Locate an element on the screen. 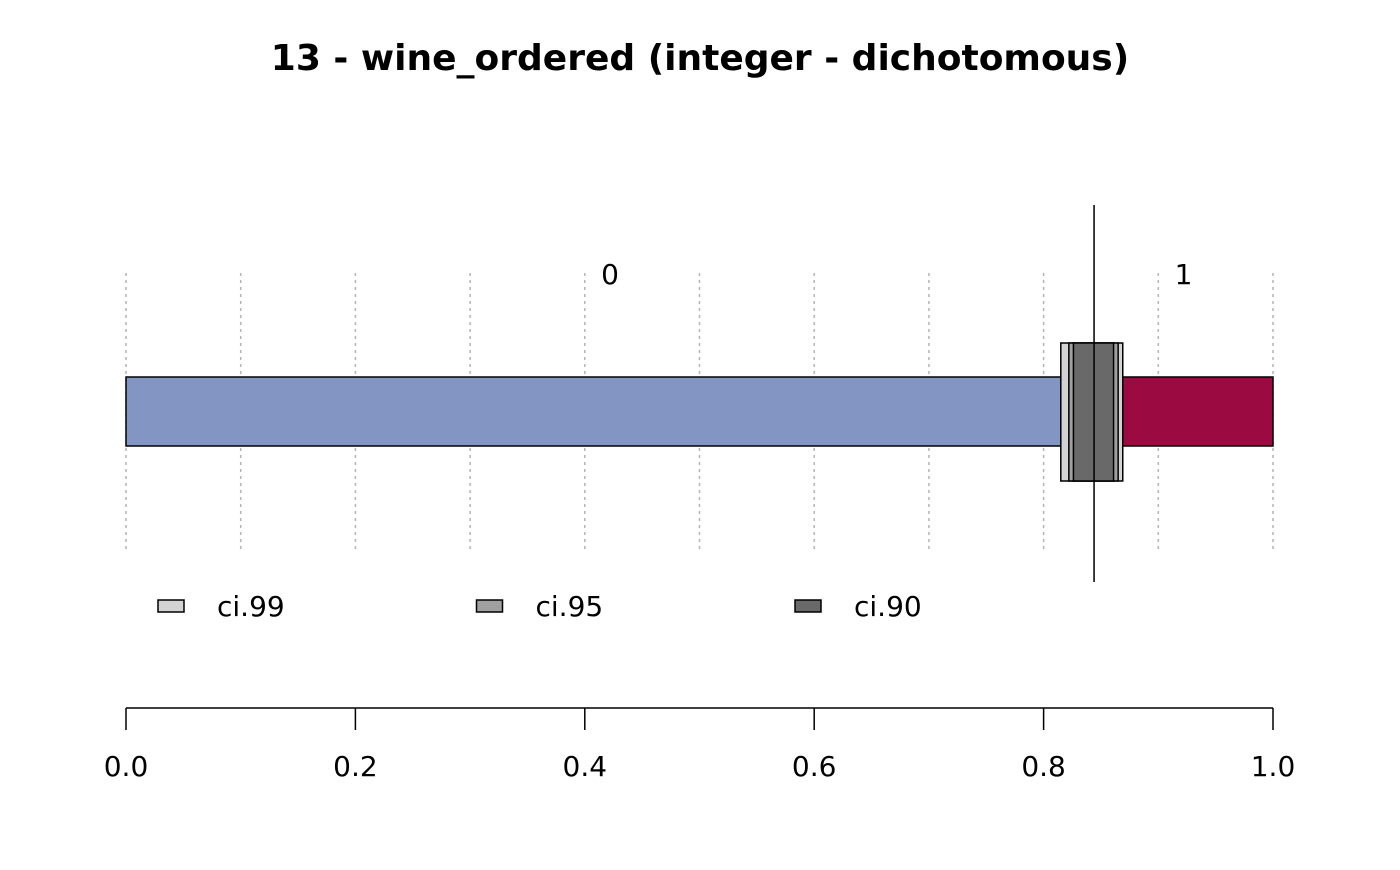  segment-label: 0 is located at coordinates (610, 274).